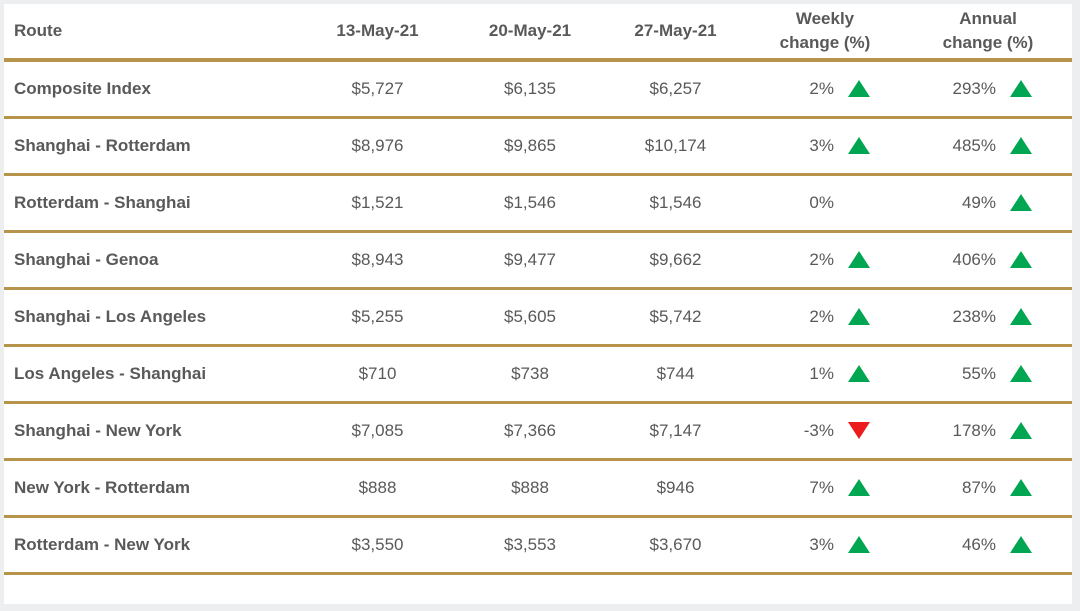  What do you see at coordinates (377, 545) in the screenshot?
I see `rate-13-may: $3,550` at bounding box center [377, 545].